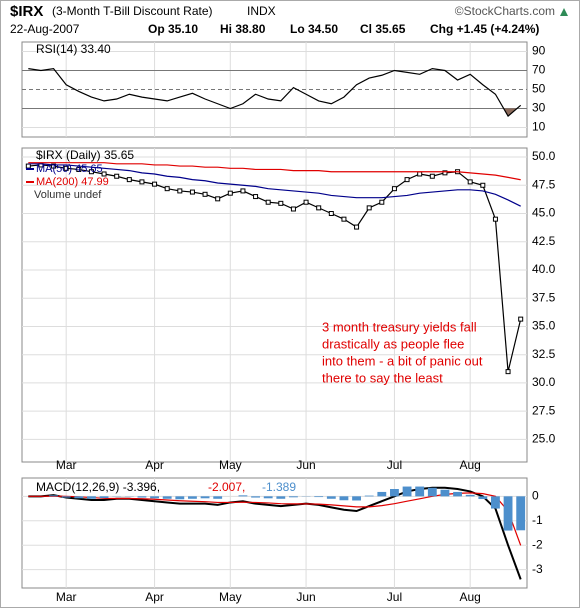  I want to click on source: ©StockCharts.com, so click(505, 11).